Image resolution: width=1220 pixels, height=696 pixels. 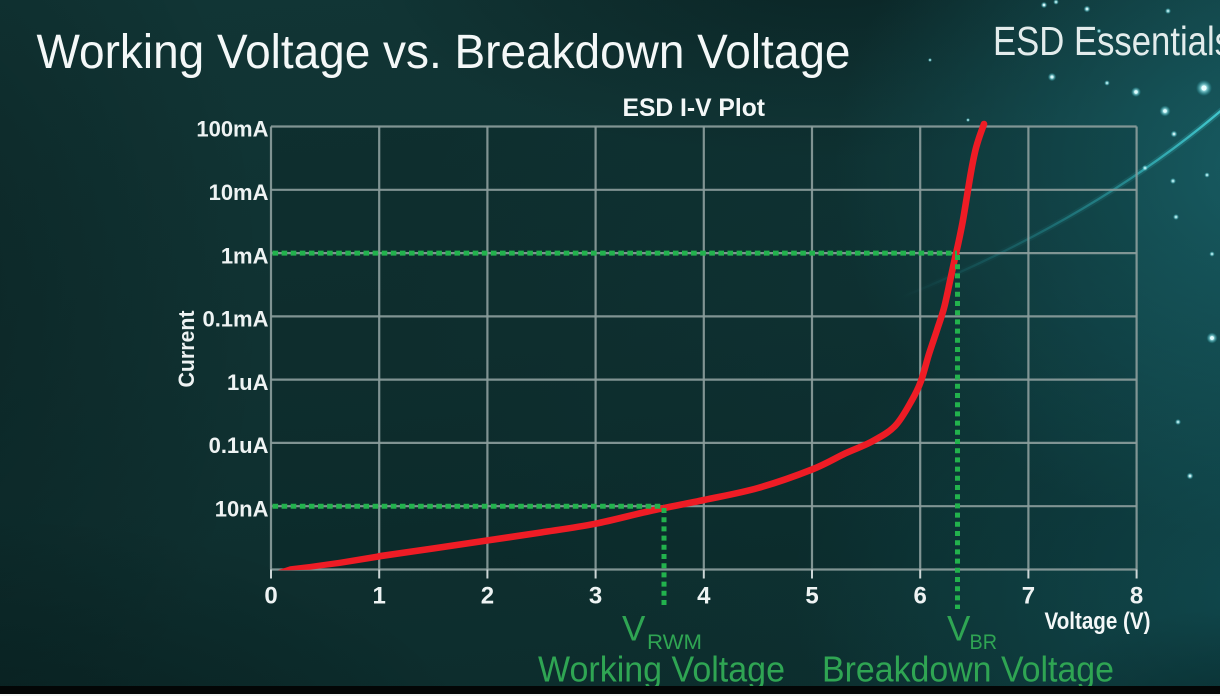 I want to click on svg-text: 100mA, so click(x=232, y=129).